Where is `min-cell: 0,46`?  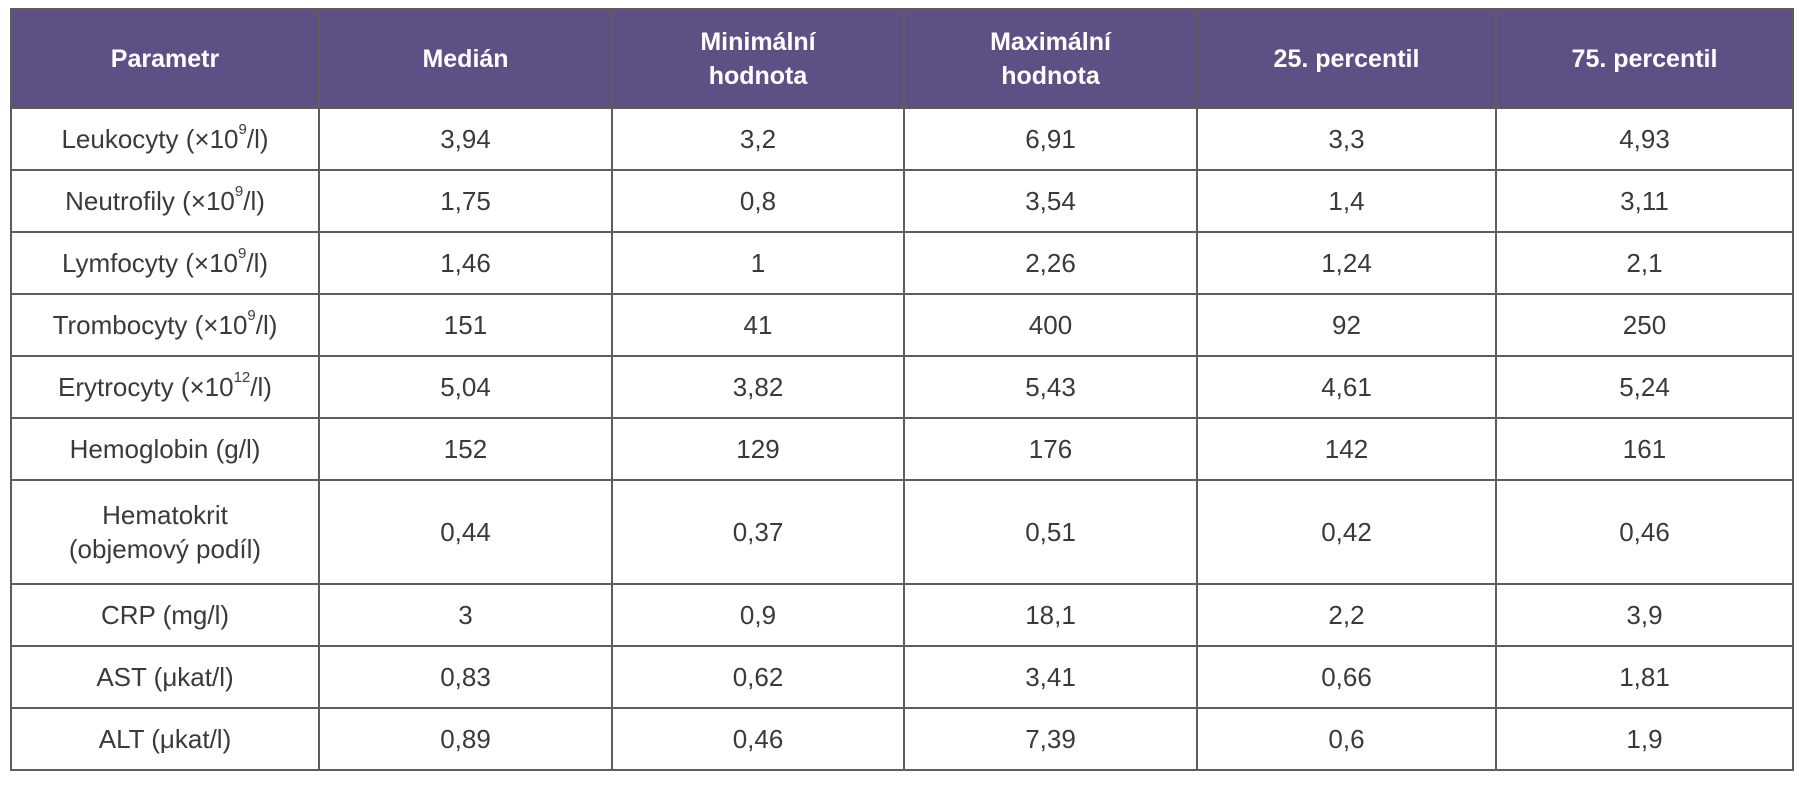 min-cell: 0,46 is located at coordinates (758, 739).